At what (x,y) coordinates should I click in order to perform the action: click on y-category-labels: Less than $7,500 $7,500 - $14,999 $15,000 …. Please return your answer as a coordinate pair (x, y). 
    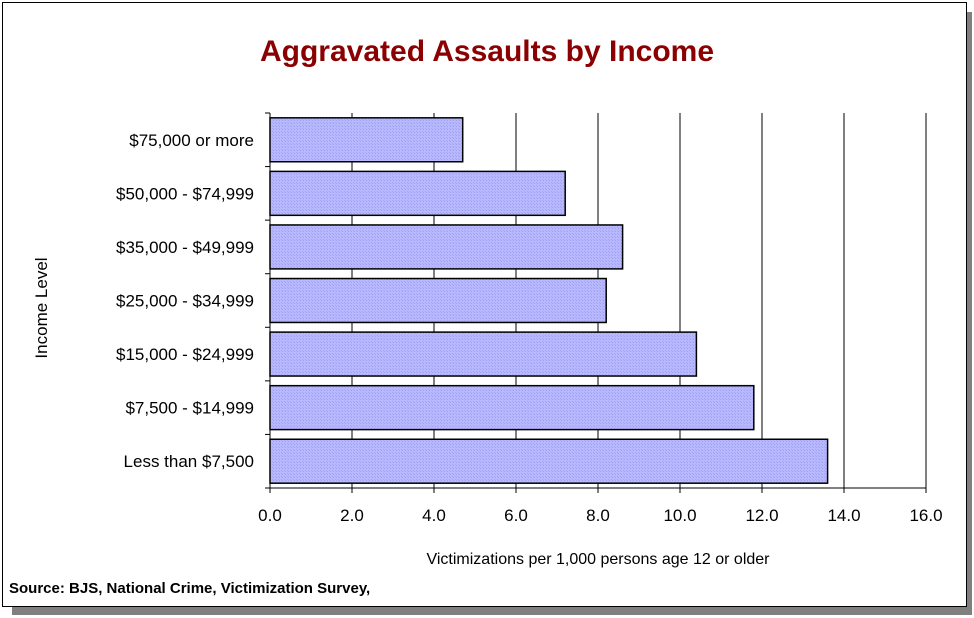
    Looking at the image, I should click on (185, 301).